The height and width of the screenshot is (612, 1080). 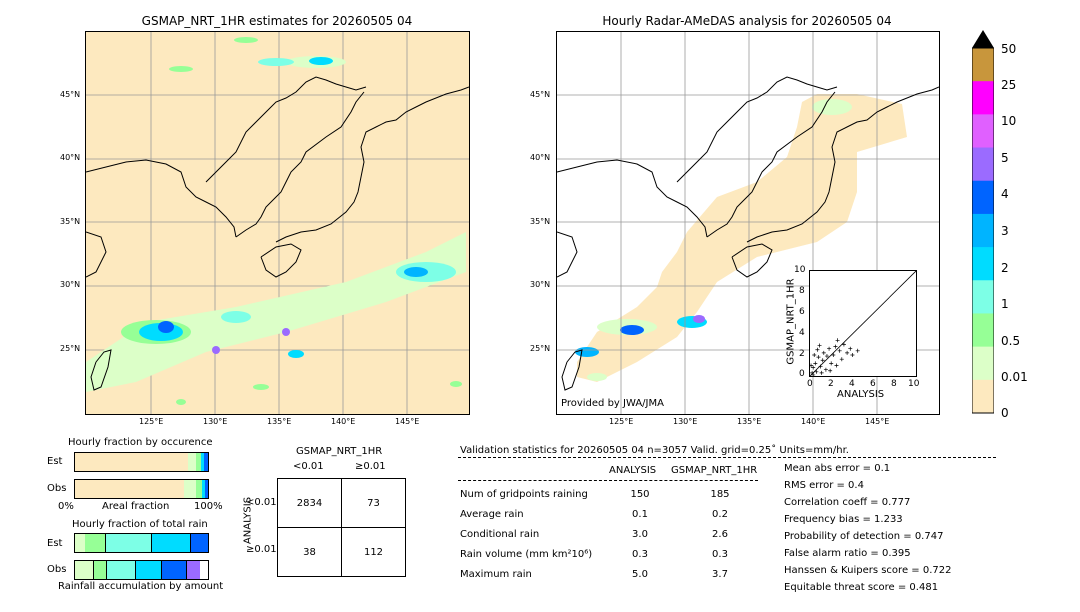 What do you see at coordinates (621, 421) in the screenshot?
I see `right-lon-125: 125°E` at bounding box center [621, 421].